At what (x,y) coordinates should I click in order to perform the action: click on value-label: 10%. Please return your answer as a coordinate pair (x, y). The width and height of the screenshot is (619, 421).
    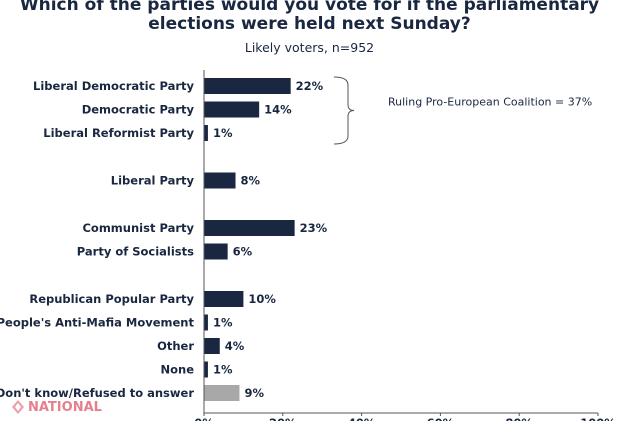
    Looking at the image, I should click on (262, 299).